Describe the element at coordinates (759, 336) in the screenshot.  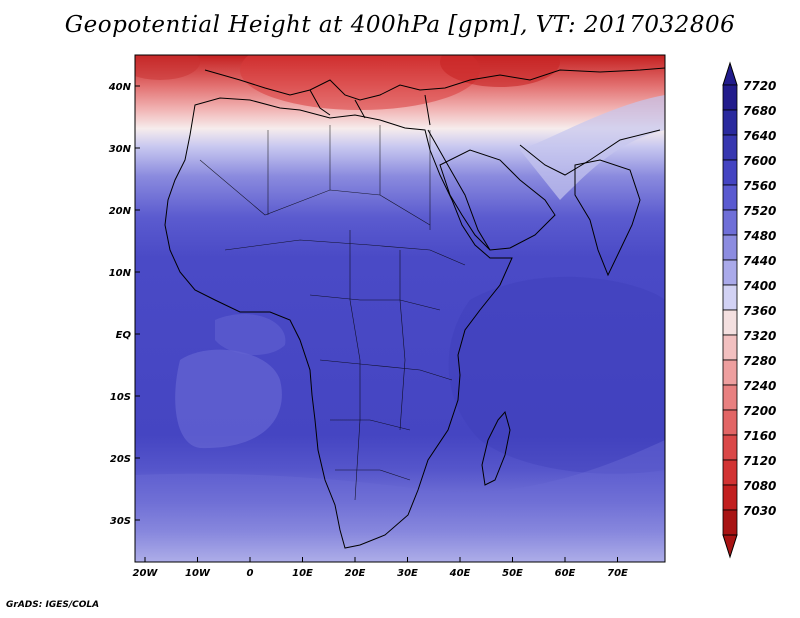
I see `colorbar-label: 7320` at that location.